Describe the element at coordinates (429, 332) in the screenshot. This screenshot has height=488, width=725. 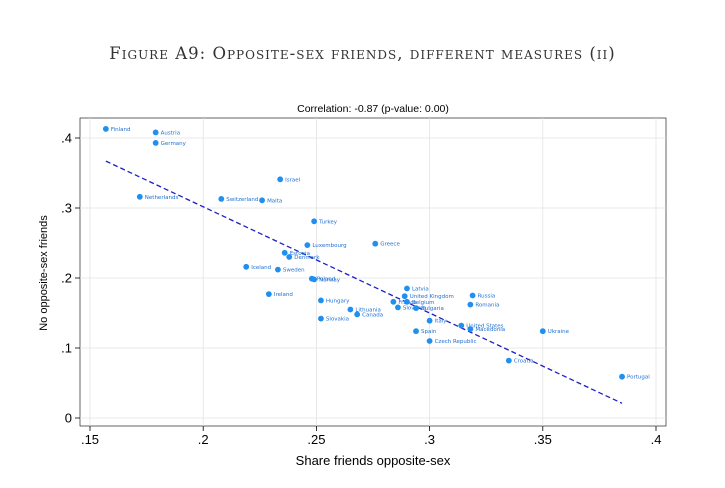
I see `point-label: Spain` at that location.